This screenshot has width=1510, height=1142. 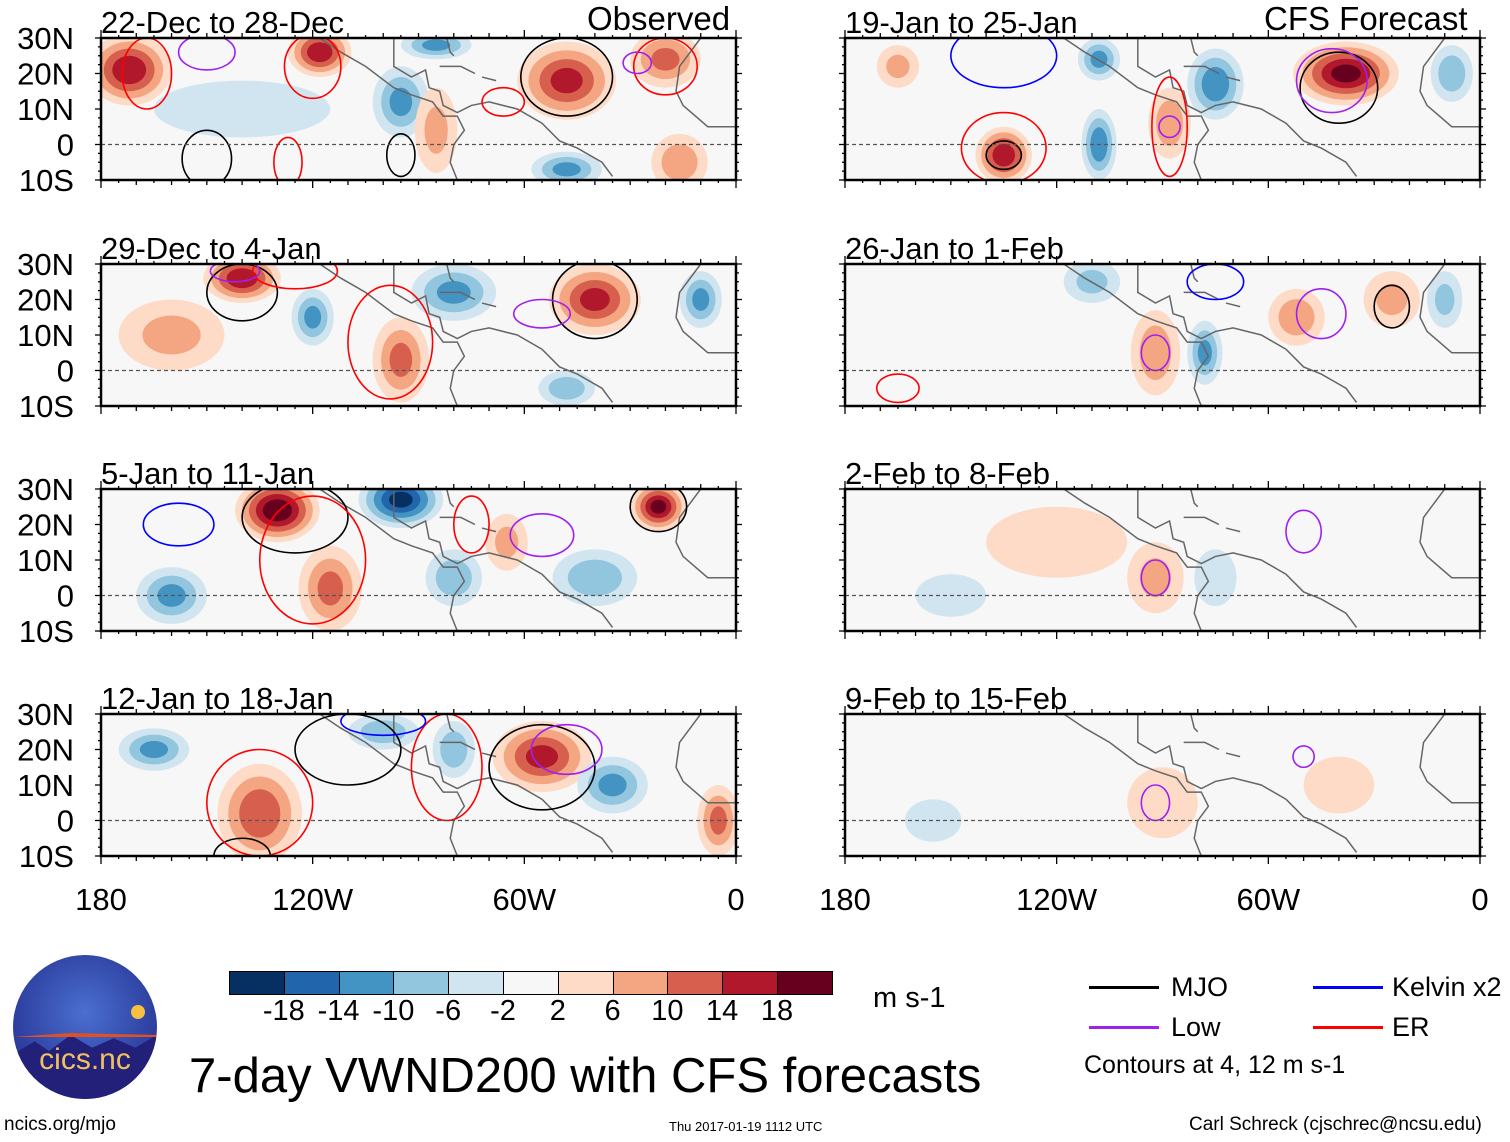 What do you see at coordinates (1162, 772) in the screenshot?
I see `map-panel: 9-Feb to 15-Feb` at bounding box center [1162, 772].